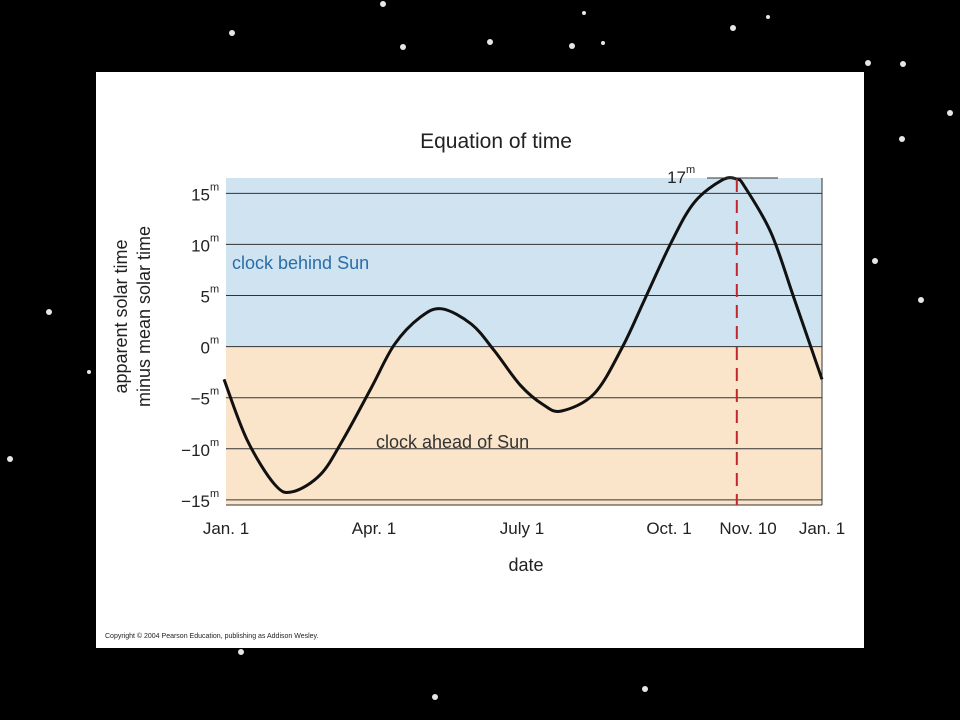 Image resolution: width=960 pixels, height=720 pixels. Describe the element at coordinates (205, 297) in the screenshot. I see `y-tick-label: 5` at that location.